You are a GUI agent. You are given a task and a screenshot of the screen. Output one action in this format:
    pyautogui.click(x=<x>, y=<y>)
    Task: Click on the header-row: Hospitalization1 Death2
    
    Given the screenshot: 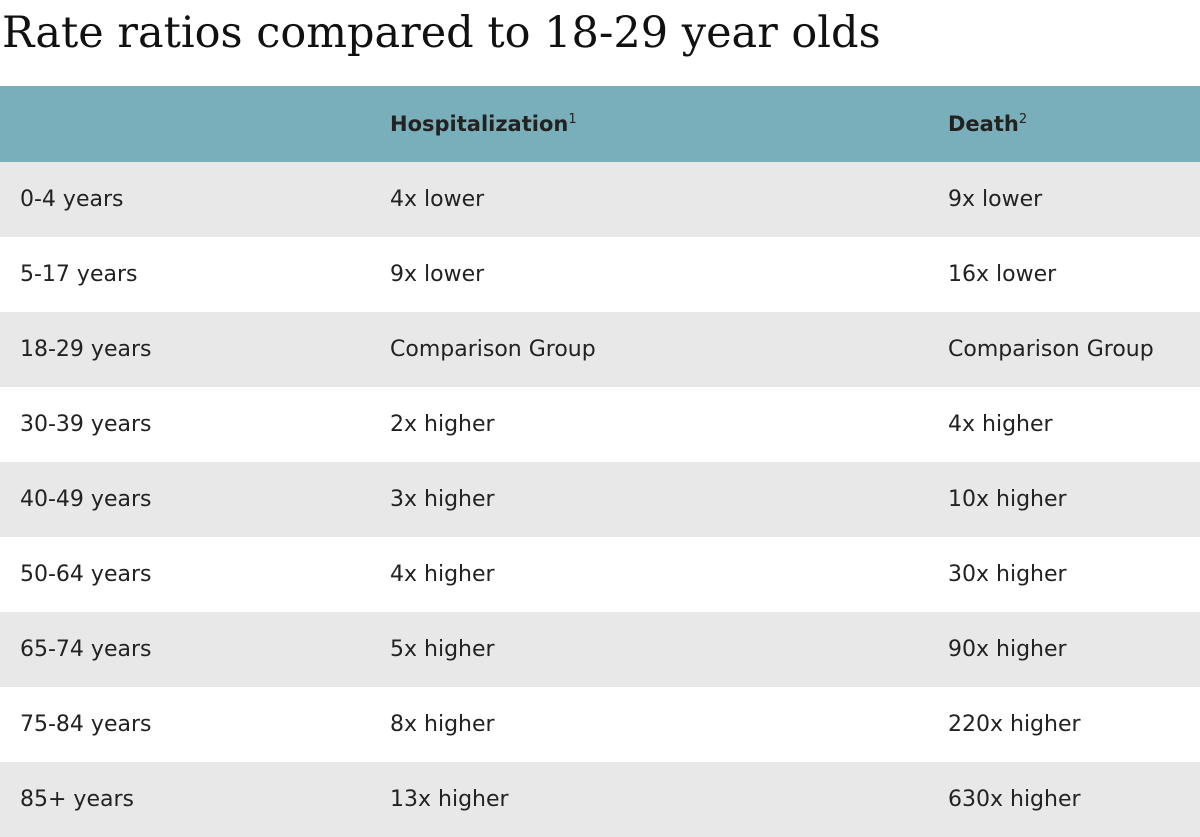 What is the action you would take?
    pyautogui.click(x=600, y=124)
    